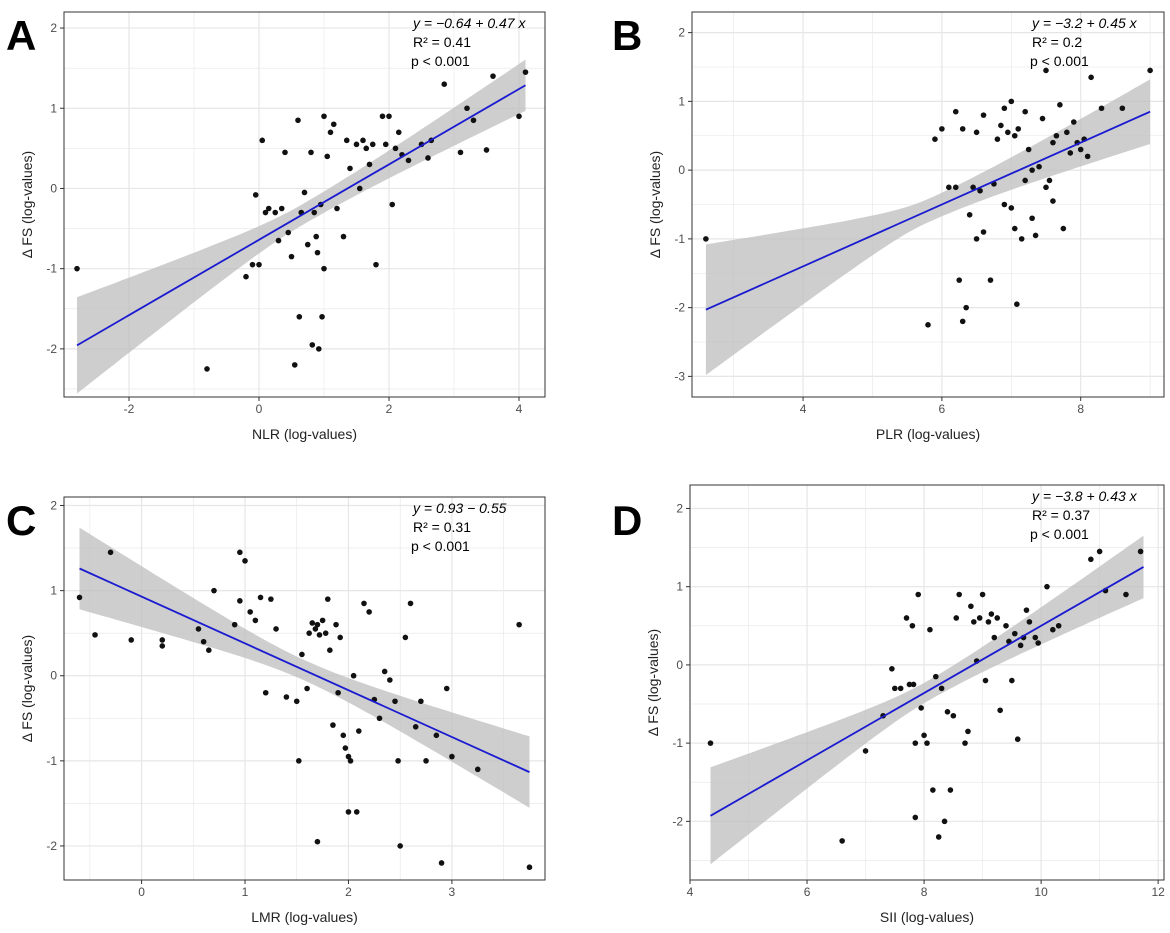 This screenshot has width=1170, height=933. What do you see at coordinates (440, 546) in the screenshot?
I see `p-value: p < 0.001` at bounding box center [440, 546].